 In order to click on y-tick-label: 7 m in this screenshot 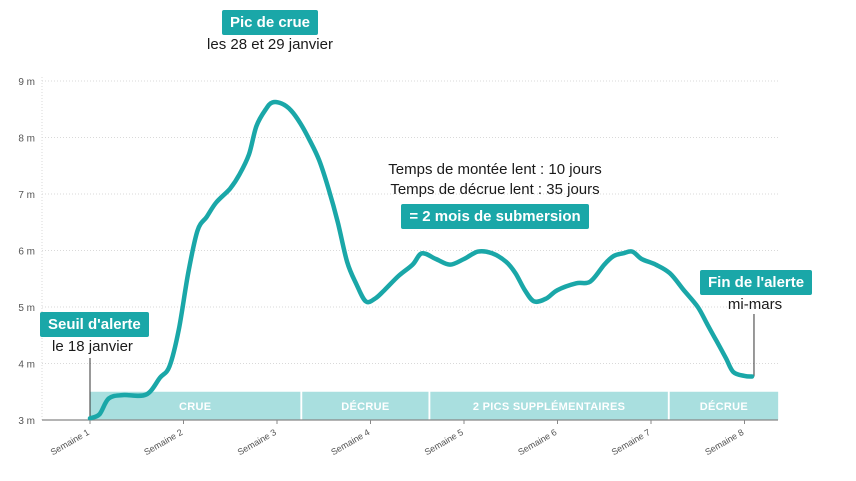, I will do `click(26, 195)`.